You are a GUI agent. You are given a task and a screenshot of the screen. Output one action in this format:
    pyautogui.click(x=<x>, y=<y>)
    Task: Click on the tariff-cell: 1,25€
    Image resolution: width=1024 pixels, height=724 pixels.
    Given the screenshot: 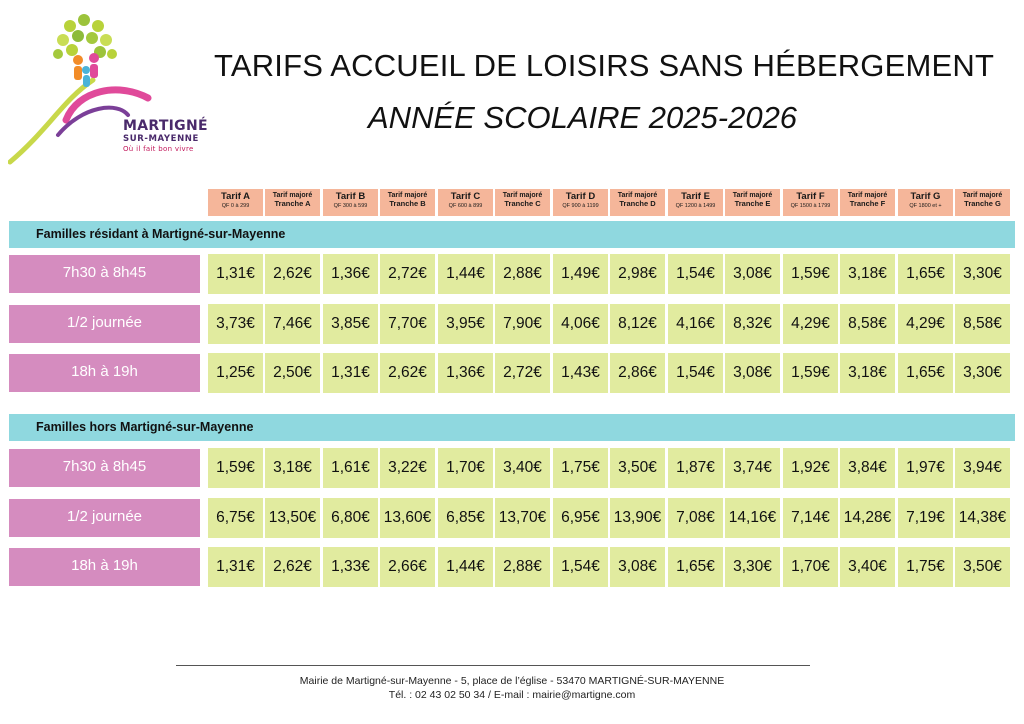 What is the action you would take?
    pyautogui.click(x=235, y=373)
    